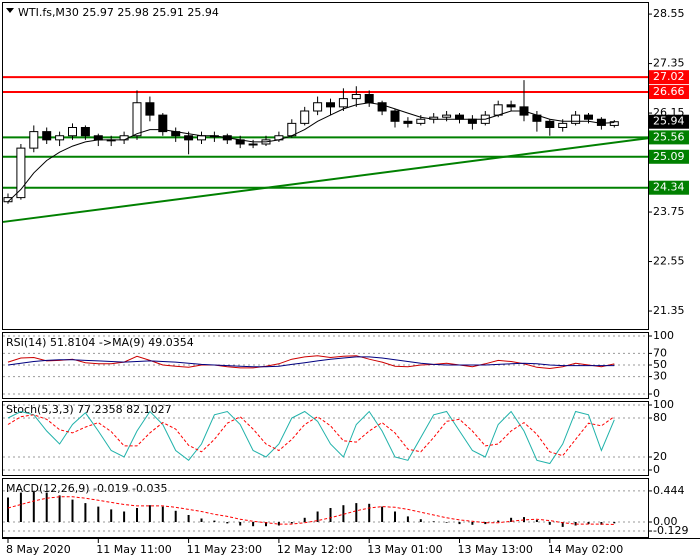  I want to click on x-tick-label: 13 May 01:00, so click(404, 549).